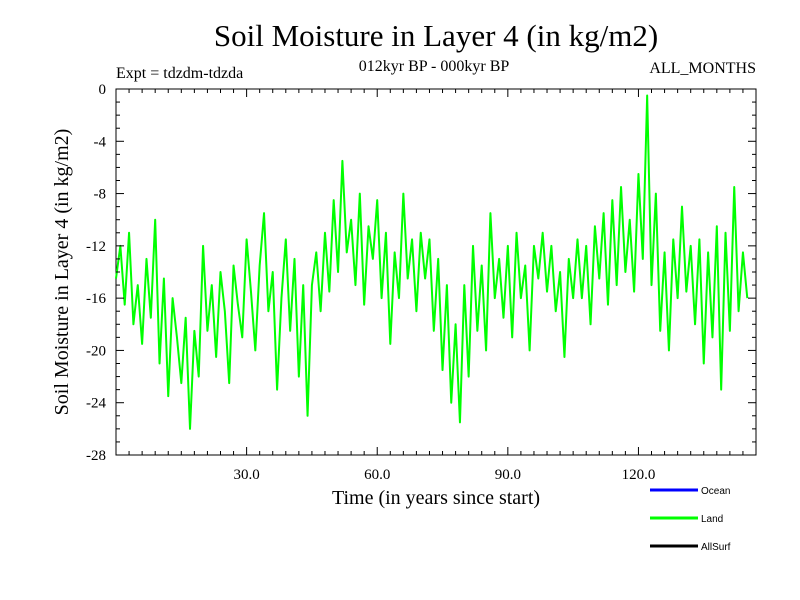 This screenshot has width=800, height=600. I want to click on y-tick-label: -8, so click(100, 195).